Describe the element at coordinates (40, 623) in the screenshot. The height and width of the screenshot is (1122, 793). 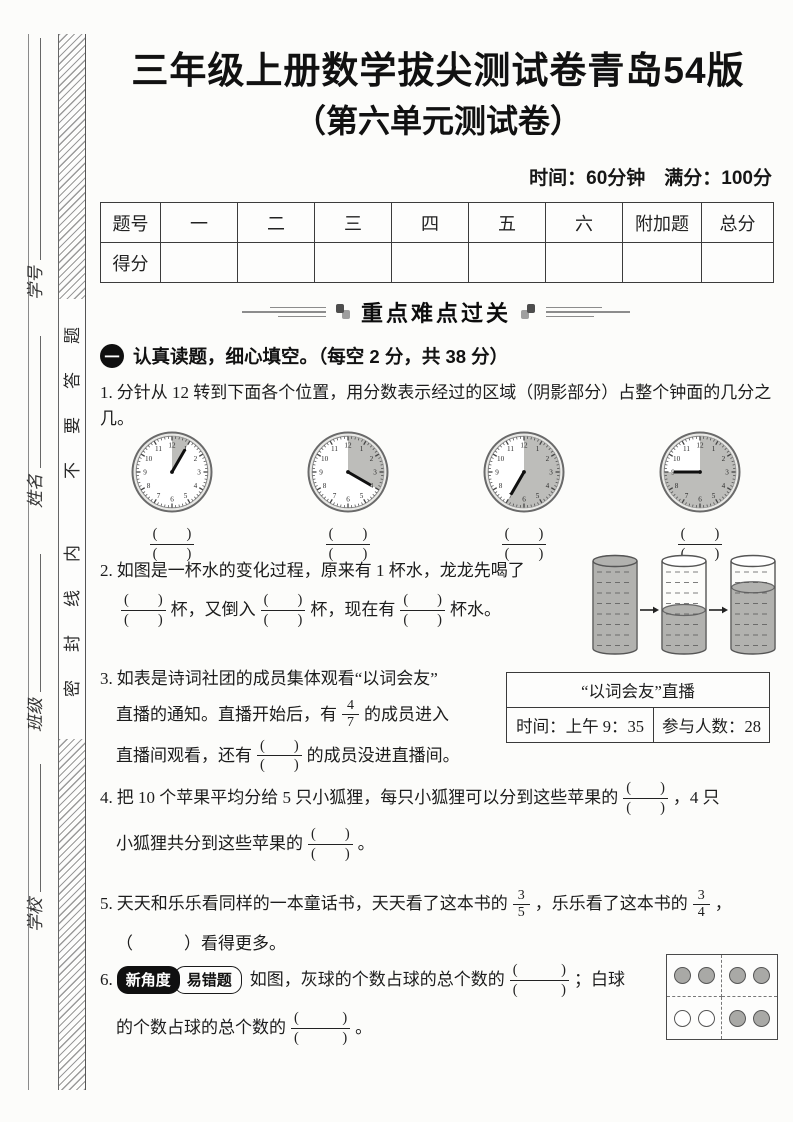
I see `class-blank-line` at that location.